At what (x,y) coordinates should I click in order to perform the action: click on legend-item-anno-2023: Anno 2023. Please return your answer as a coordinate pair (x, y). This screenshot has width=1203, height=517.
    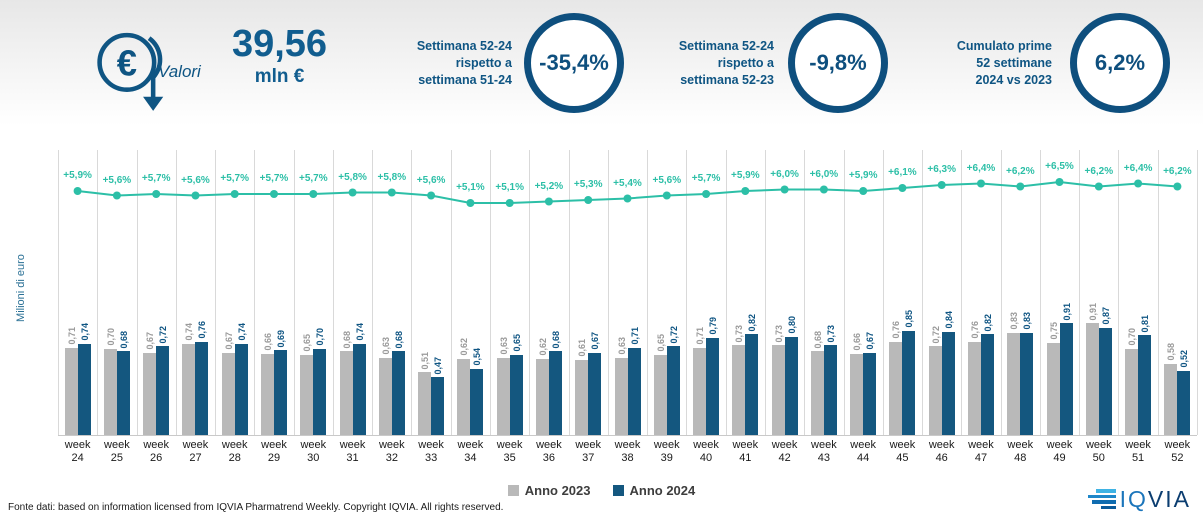
    Looking at the image, I should click on (549, 490).